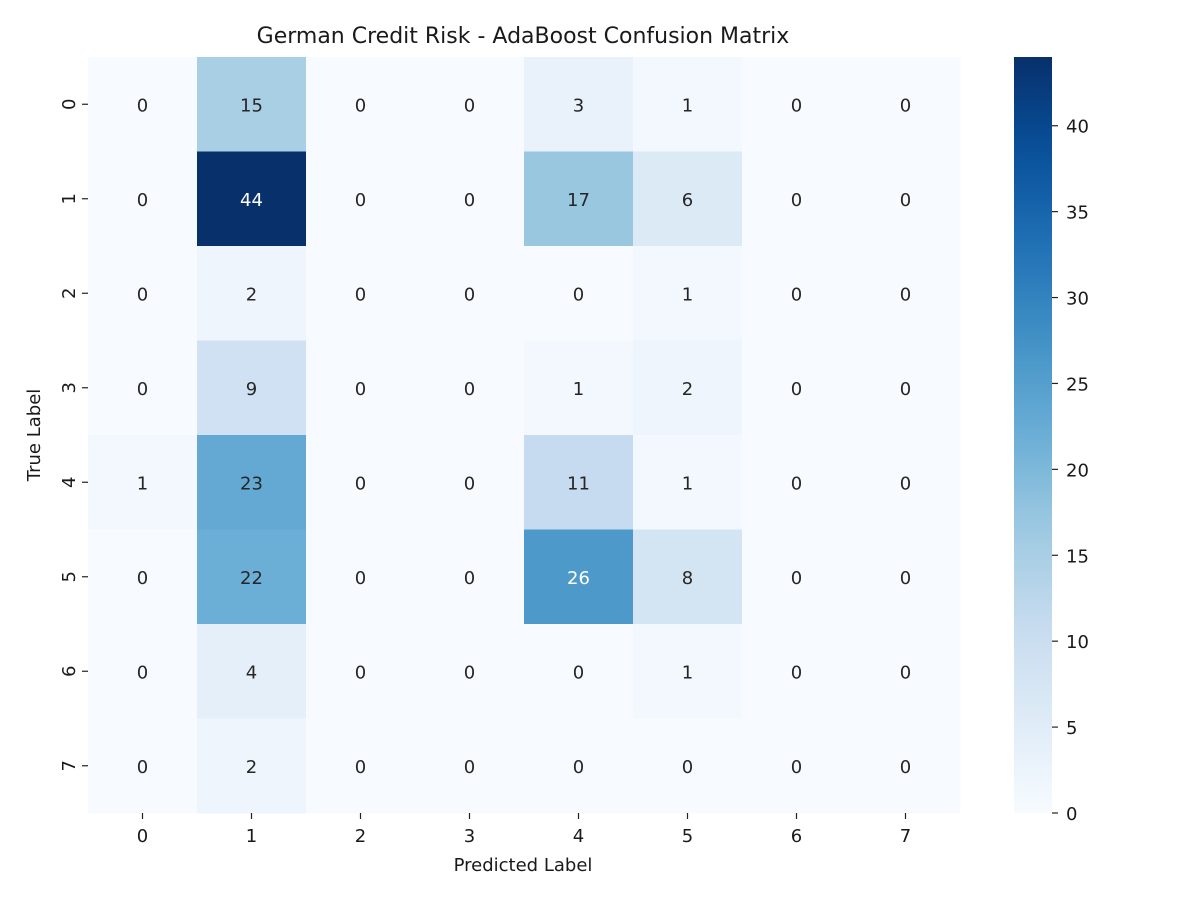  I want to click on x-tick-label: 7, so click(905, 836).